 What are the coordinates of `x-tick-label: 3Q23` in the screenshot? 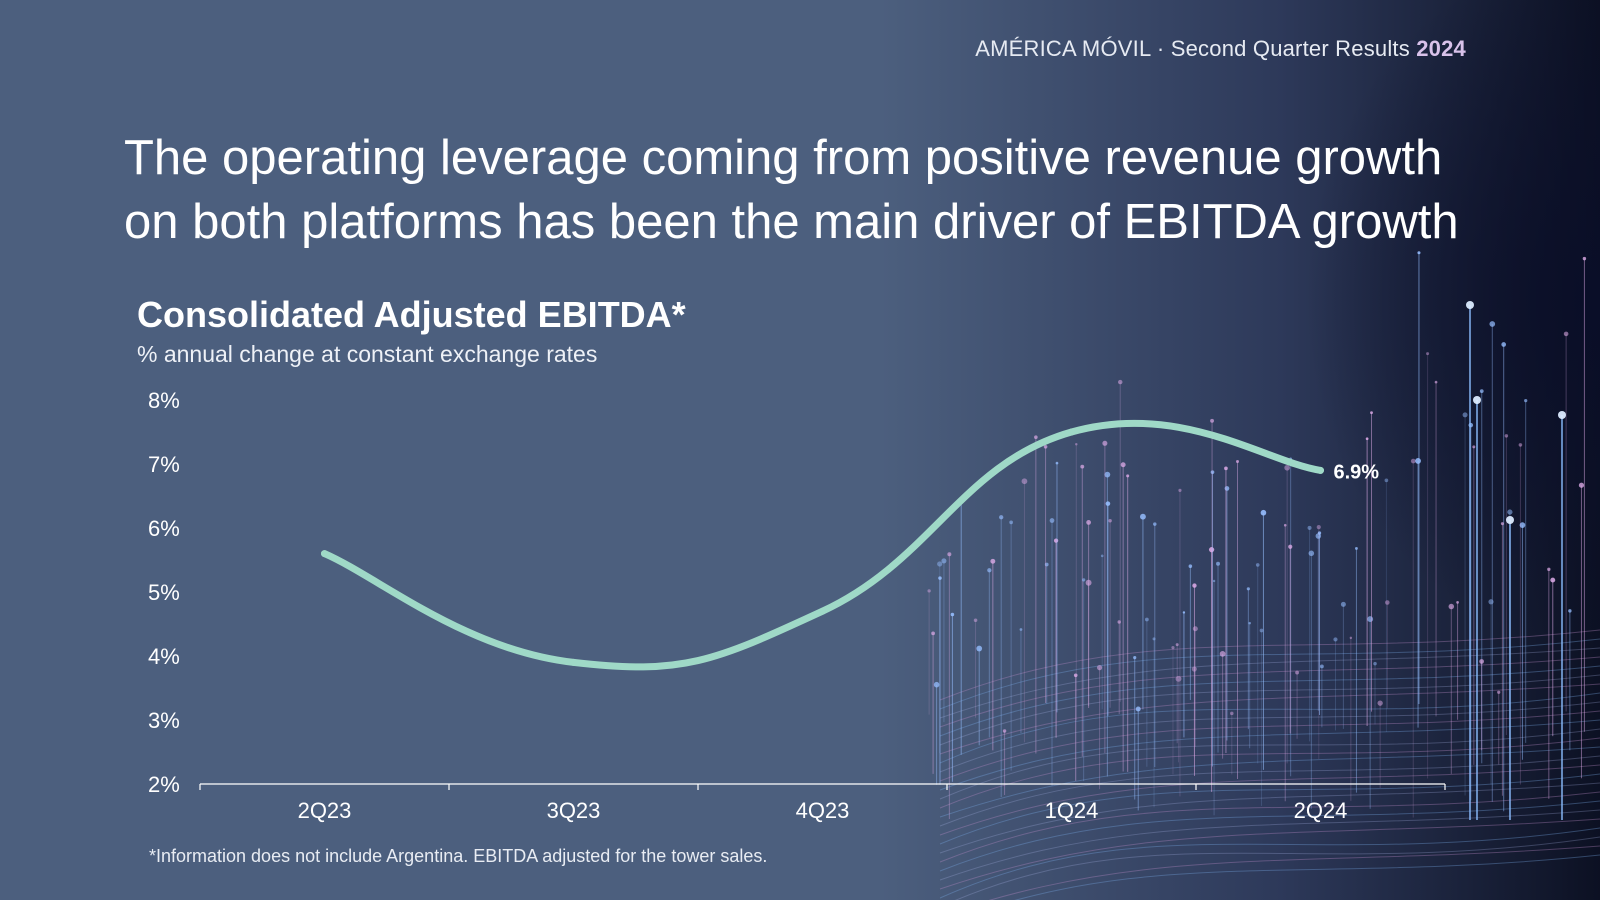 It's located at (574, 810).